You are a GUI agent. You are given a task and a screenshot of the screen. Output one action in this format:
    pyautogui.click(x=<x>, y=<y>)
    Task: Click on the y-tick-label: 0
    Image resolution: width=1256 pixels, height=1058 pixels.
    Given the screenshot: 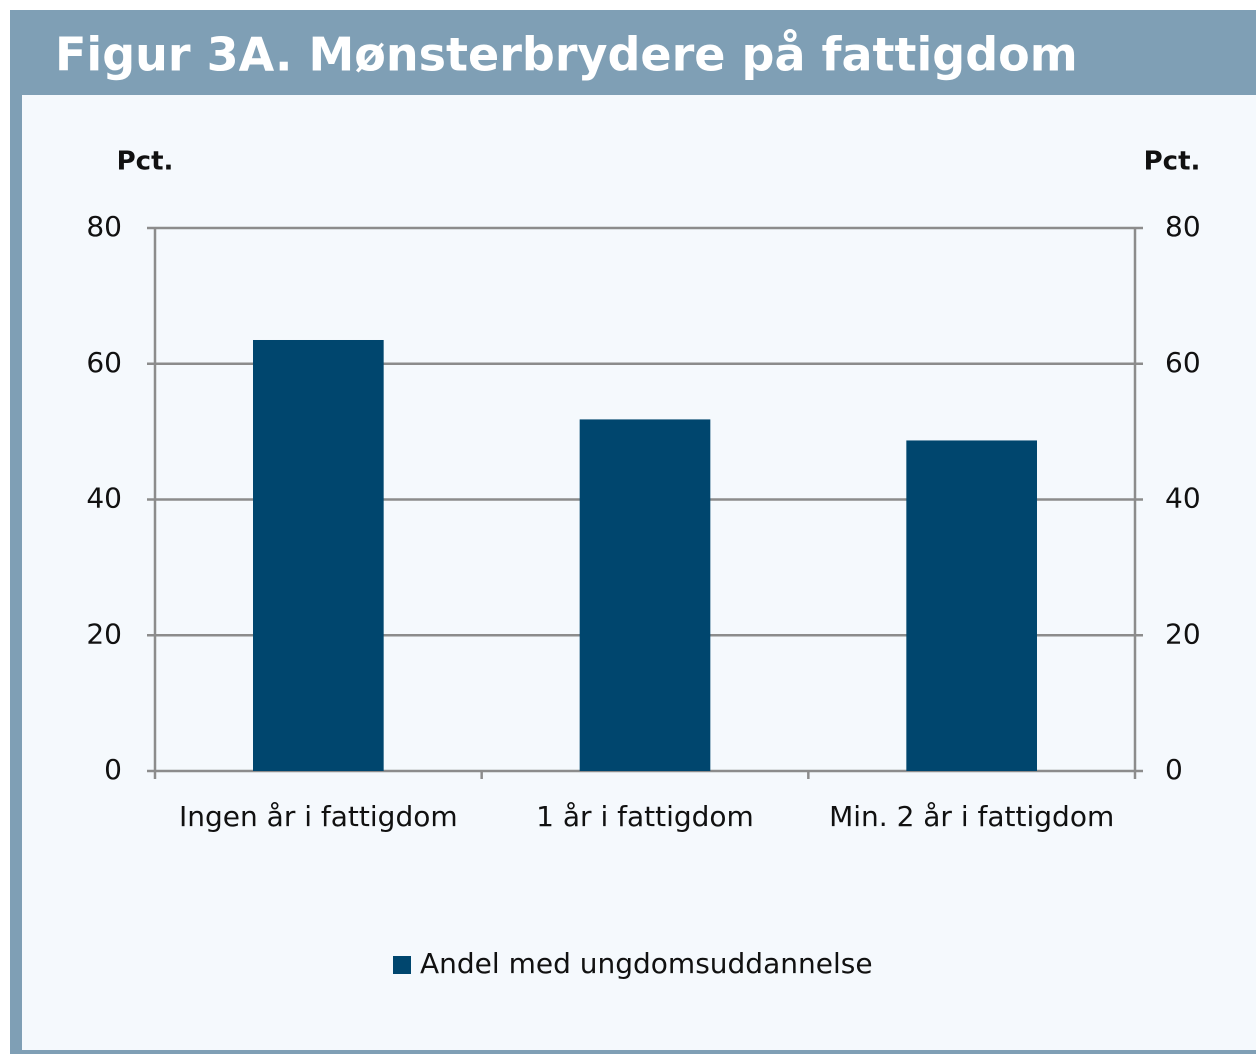 What is the action you would take?
    pyautogui.click(x=113, y=769)
    